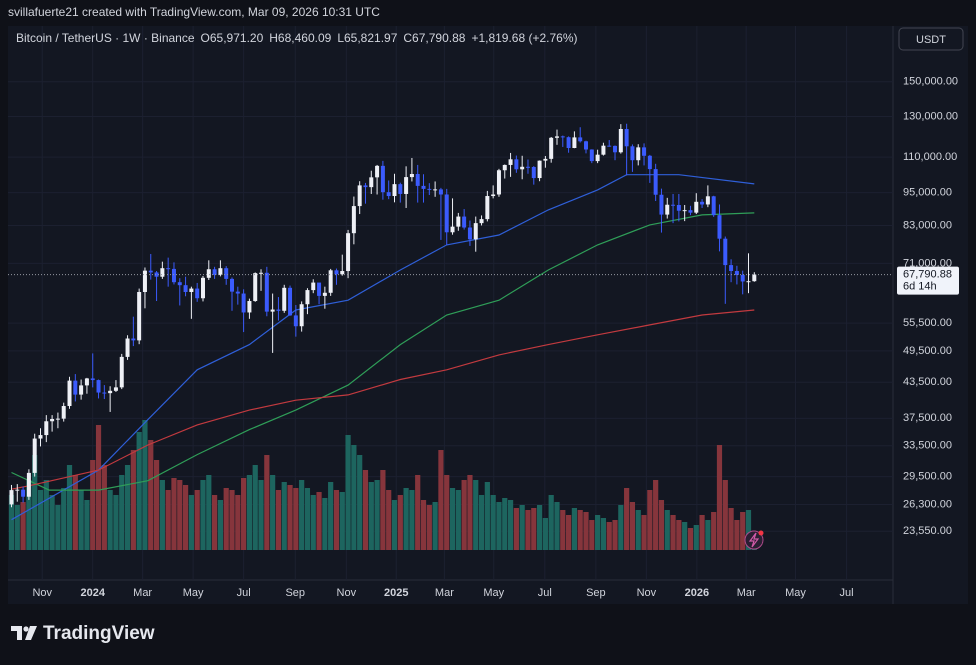  What do you see at coordinates (754, 540) in the screenshot?
I see `alert-icon` at bounding box center [754, 540].